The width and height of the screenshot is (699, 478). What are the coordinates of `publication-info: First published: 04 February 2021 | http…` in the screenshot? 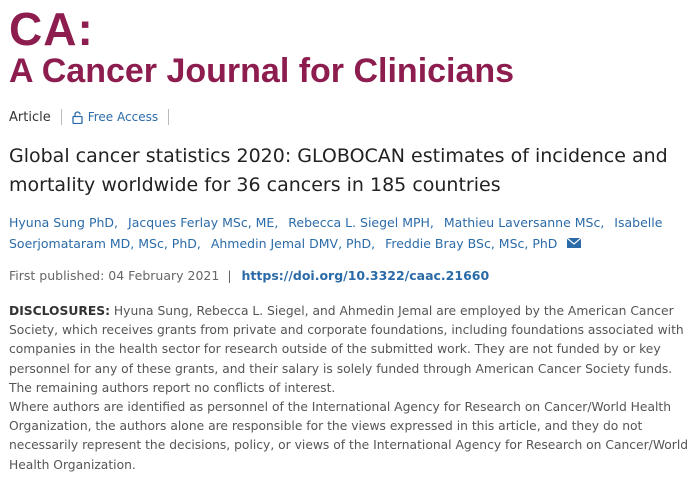 It's located at (249, 275).